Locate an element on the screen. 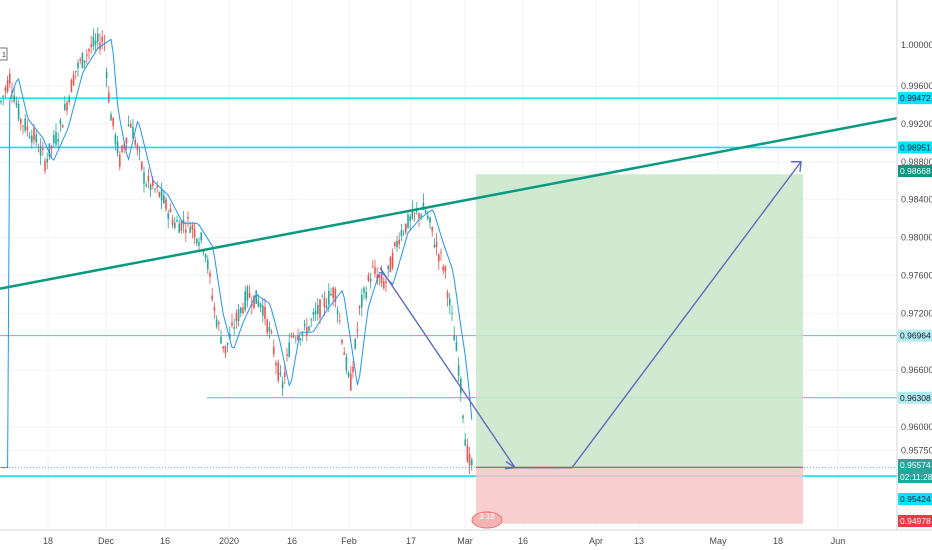 Image resolution: width=932 pixels, height=550 pixels. corner-marker-box is located at coordinates (4, 54).